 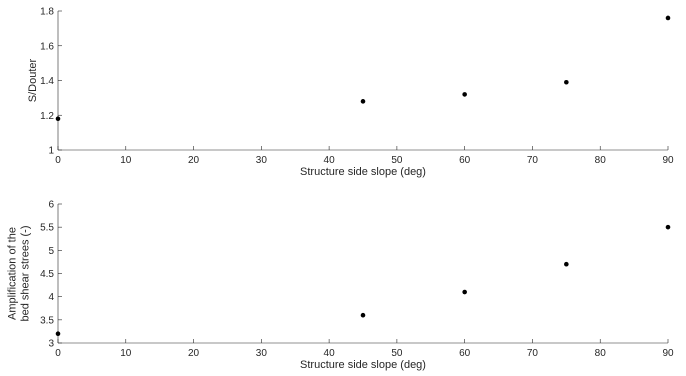 What do you see at coordinates (51, 151) in the screenshot?
I see `y-tick-label: 1` at bounding box center [51, 151].